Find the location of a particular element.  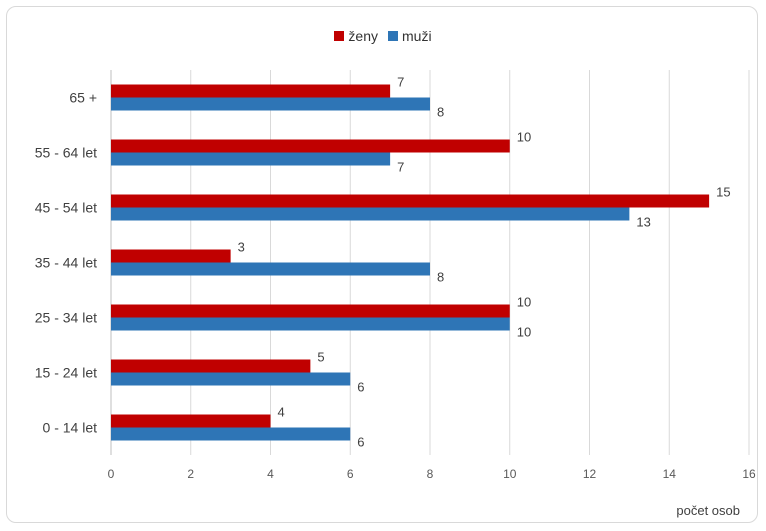

x-tick-label: 14 is located at coordinates (670, 474).